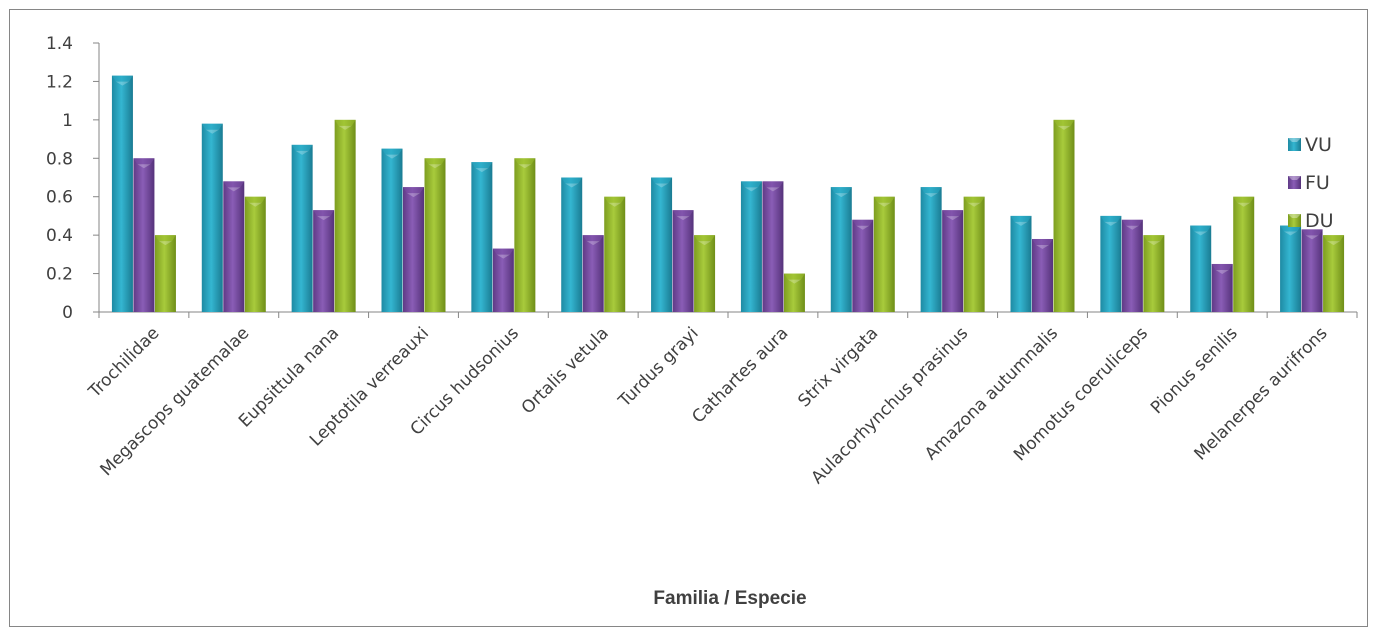  Describe the element at coordinates (1311, 183) in the screenshot. I see `legend: VU FU DU` at that location.